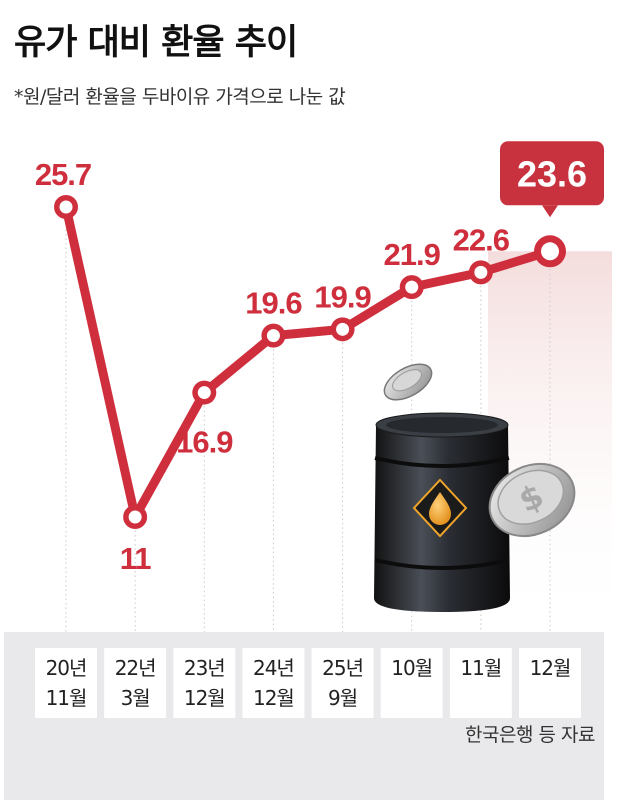 The height and width of the screenshot is (800, 619). Describe the element at coordinates (136, 558) in the screenshot. I see `data-label: 11` at that location.